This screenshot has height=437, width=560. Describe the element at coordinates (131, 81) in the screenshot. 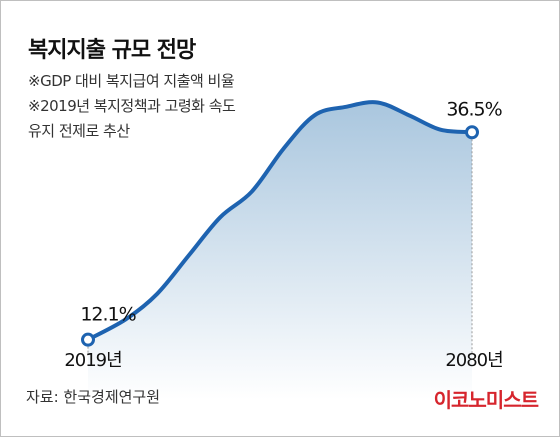

I see `note-line-1: ※GDP 대비 복지급여 지출액 비율` at that location.